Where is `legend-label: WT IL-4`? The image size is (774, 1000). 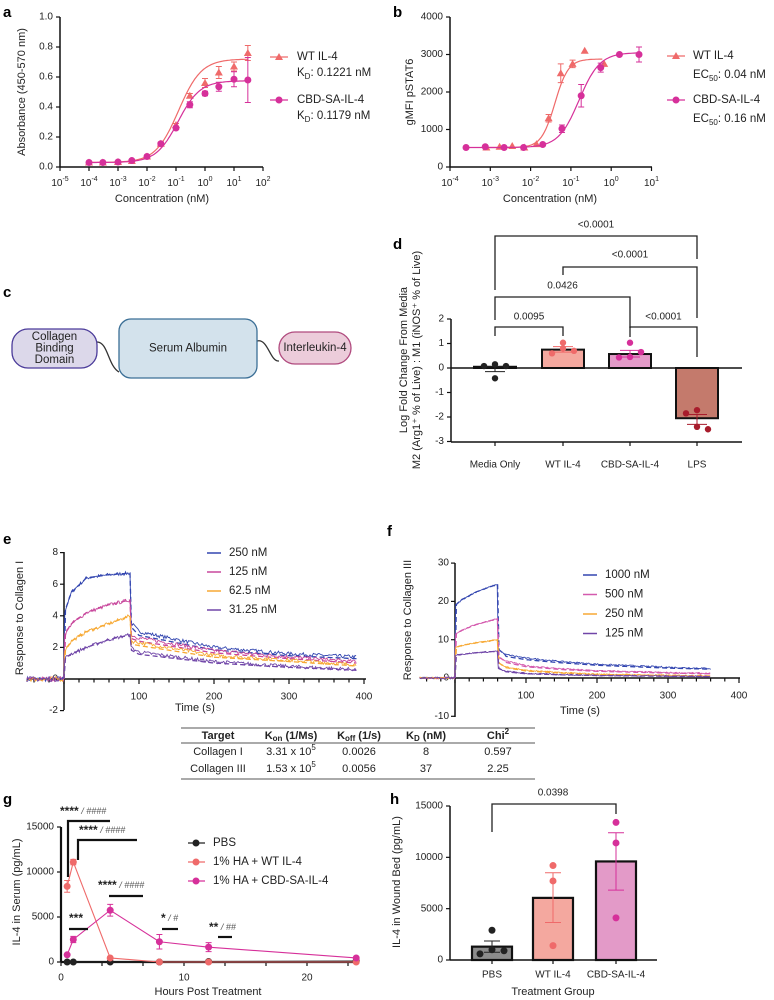 legend-label: WT IL-4 is located at coordinates (317, 57).